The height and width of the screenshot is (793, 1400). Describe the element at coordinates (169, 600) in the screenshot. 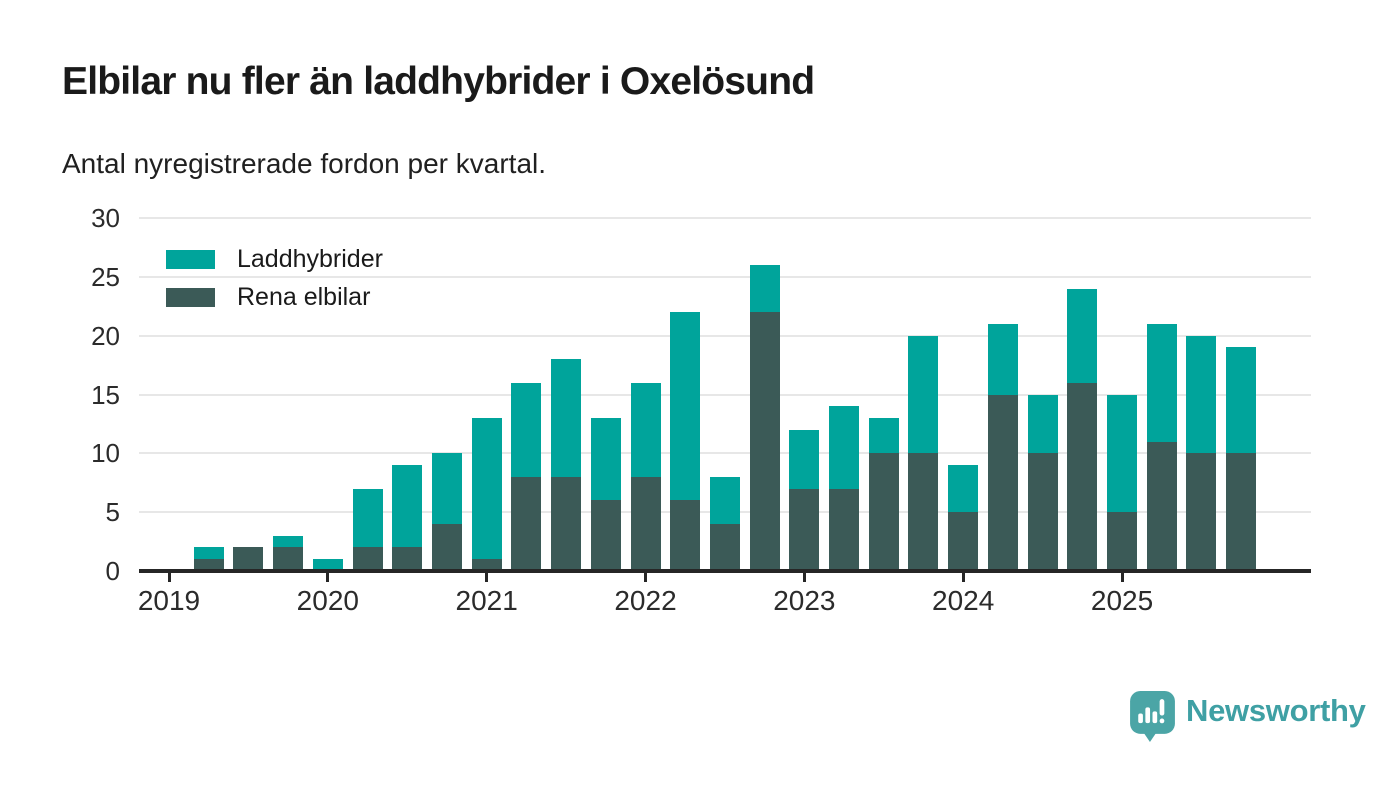

I see `x-tick-label: 2019` at that location.